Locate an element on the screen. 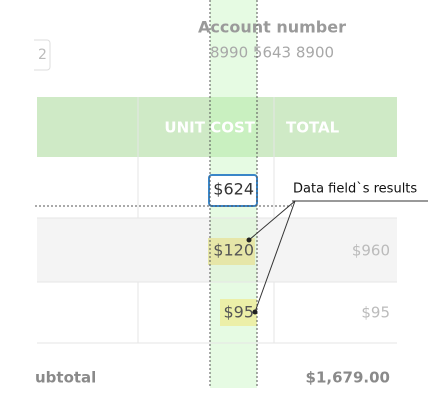  header-cell: UNIT COST is located at coordinates (209, 128).